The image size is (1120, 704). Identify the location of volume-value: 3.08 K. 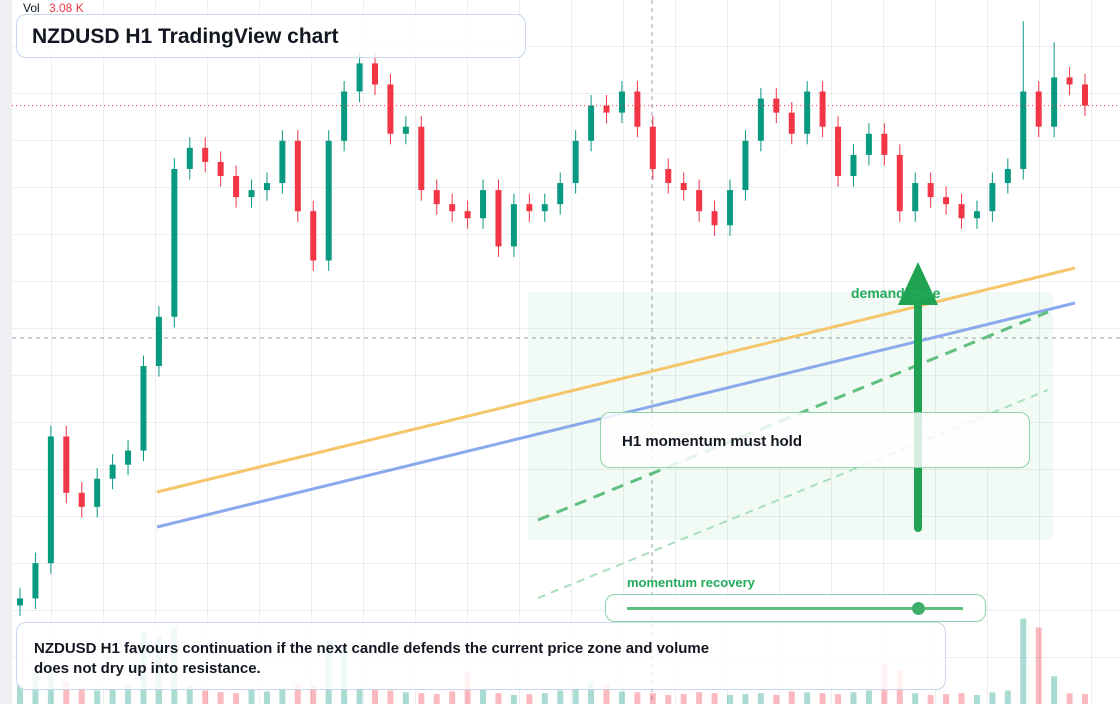
(66, 8).